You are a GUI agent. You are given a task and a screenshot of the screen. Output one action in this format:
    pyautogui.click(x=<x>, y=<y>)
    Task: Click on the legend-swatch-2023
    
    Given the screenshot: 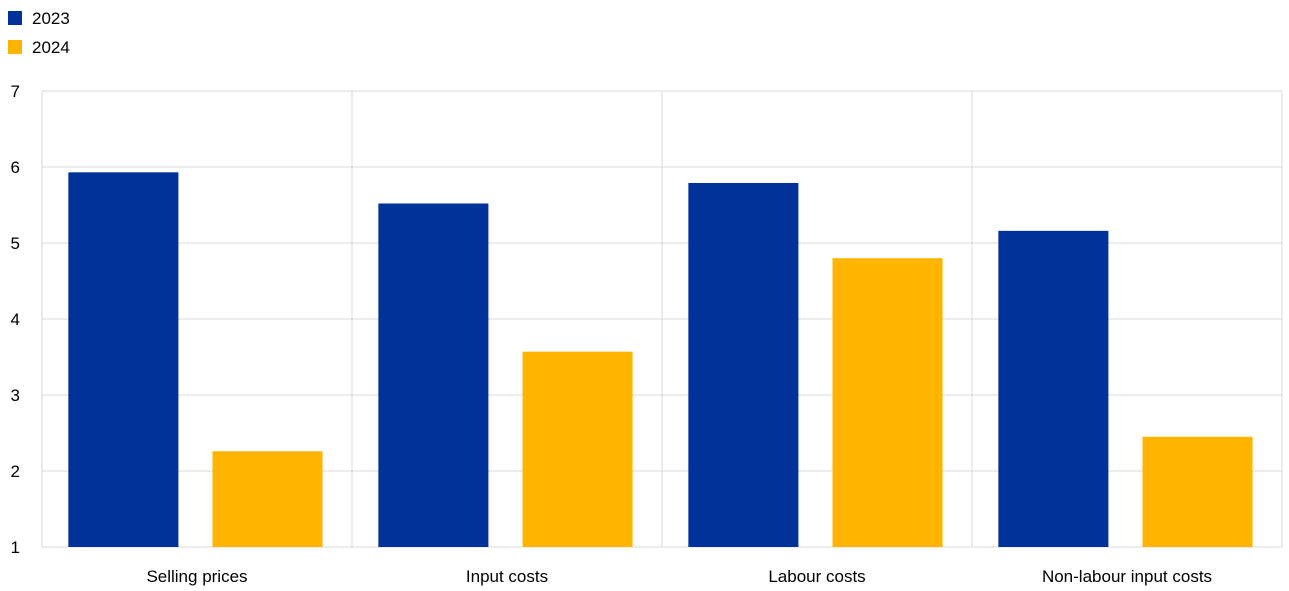 What is the action you would take?
    pyautogui.click(x=15, y=18)
    